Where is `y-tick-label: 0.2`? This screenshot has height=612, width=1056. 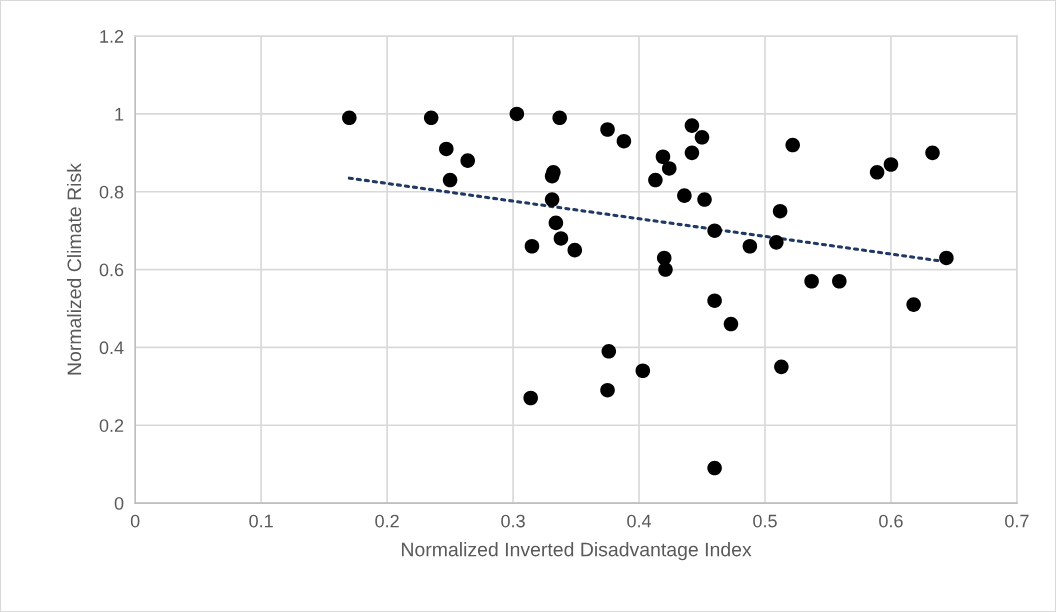 y-tick-label: 0.2 is located at coordinates (111, 425).